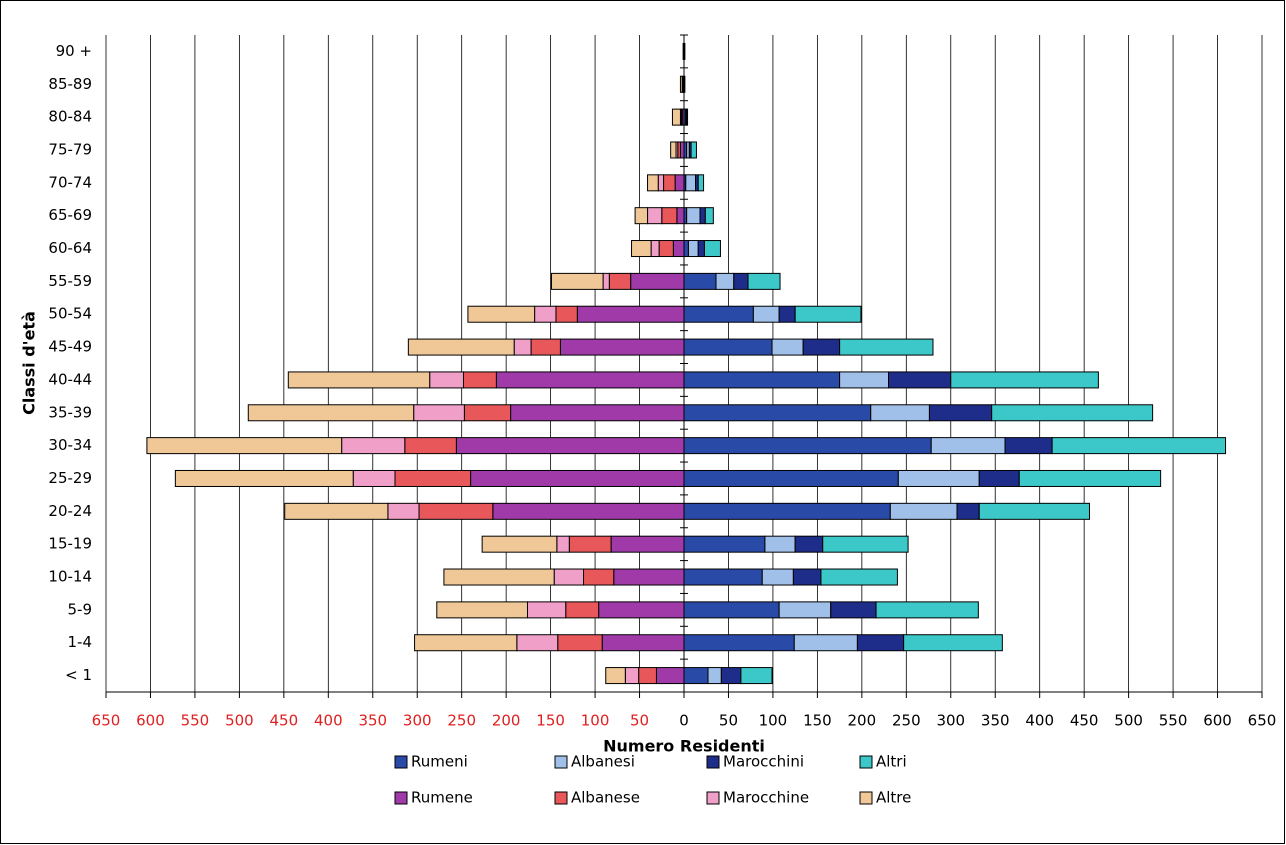  What do you see at coordinates (70, 478) in the screenshot?
I see `y-tick-label: 25-29` at bounding box center [70, 478].